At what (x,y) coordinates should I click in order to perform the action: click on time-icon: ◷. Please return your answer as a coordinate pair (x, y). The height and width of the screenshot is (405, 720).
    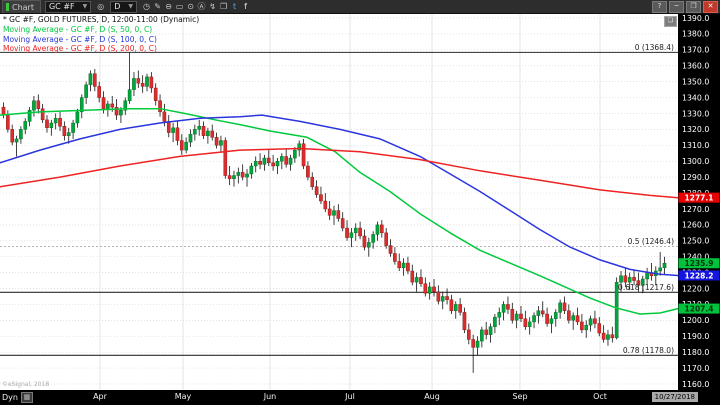
    Looking at the image, I should click on (147, 6).